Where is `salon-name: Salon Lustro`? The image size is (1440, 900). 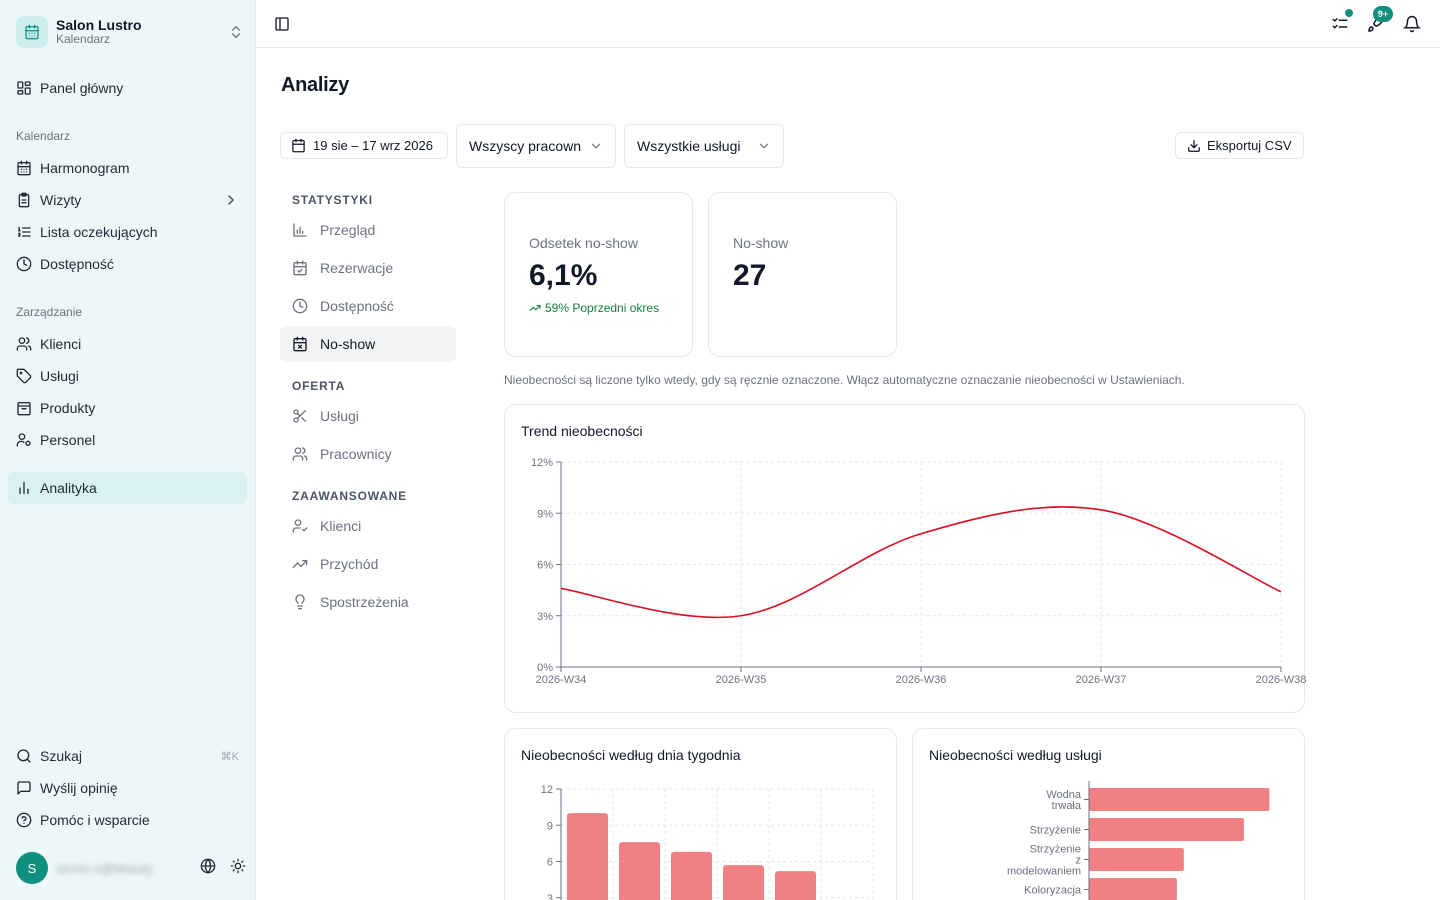 salon-name: Salon Lustro is located at coordinates (99, 25).